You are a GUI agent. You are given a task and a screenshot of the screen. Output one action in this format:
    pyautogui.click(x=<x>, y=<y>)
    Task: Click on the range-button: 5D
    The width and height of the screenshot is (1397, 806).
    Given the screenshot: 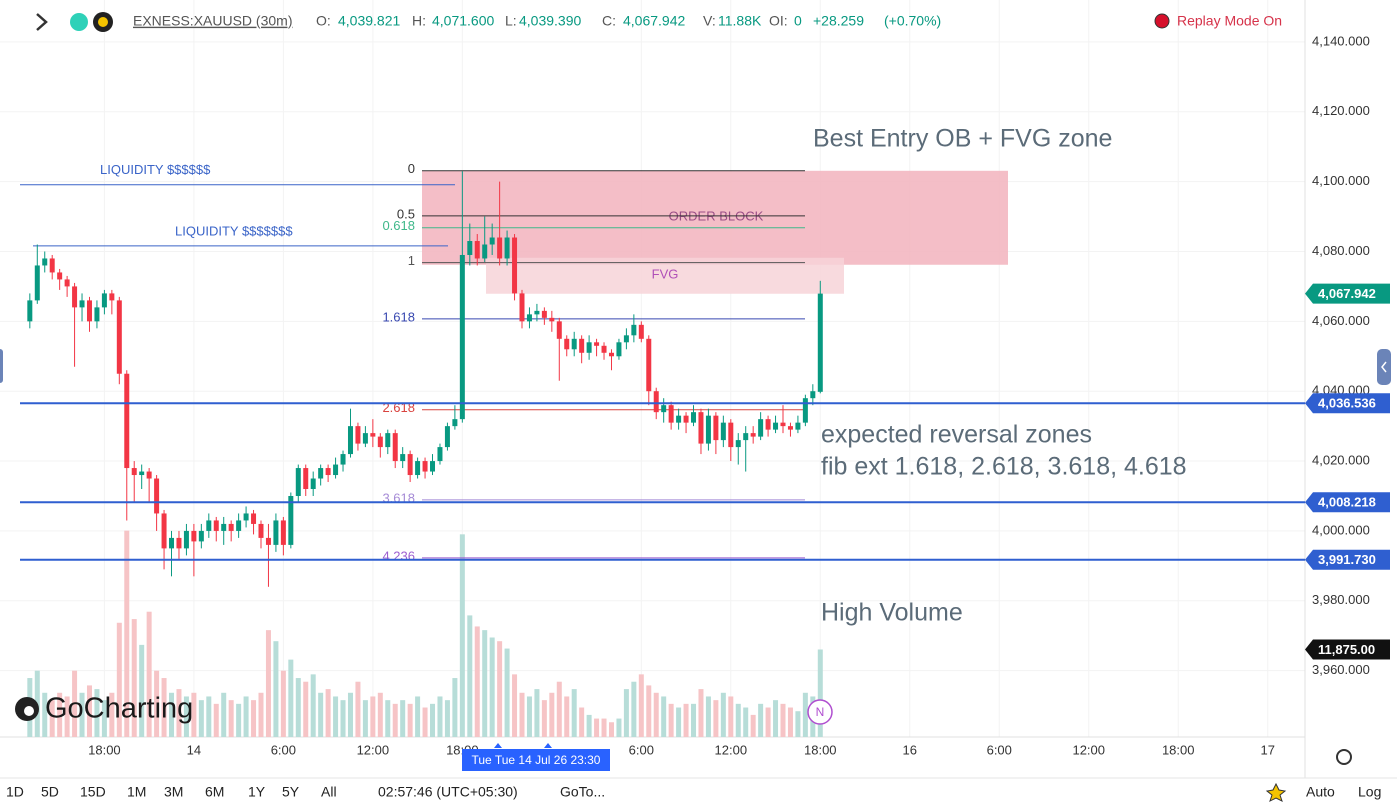 What is the action you would take?
    pyautogui.click(x=50, y=792)
    